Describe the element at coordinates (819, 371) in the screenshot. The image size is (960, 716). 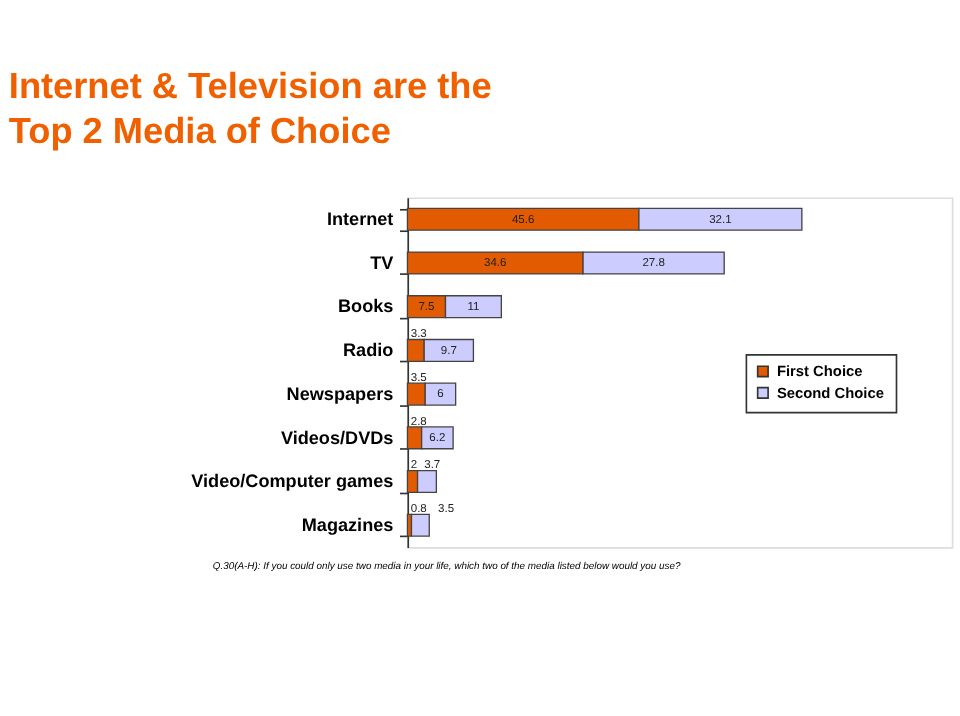
I see `legend-label: First Choice` at that location.